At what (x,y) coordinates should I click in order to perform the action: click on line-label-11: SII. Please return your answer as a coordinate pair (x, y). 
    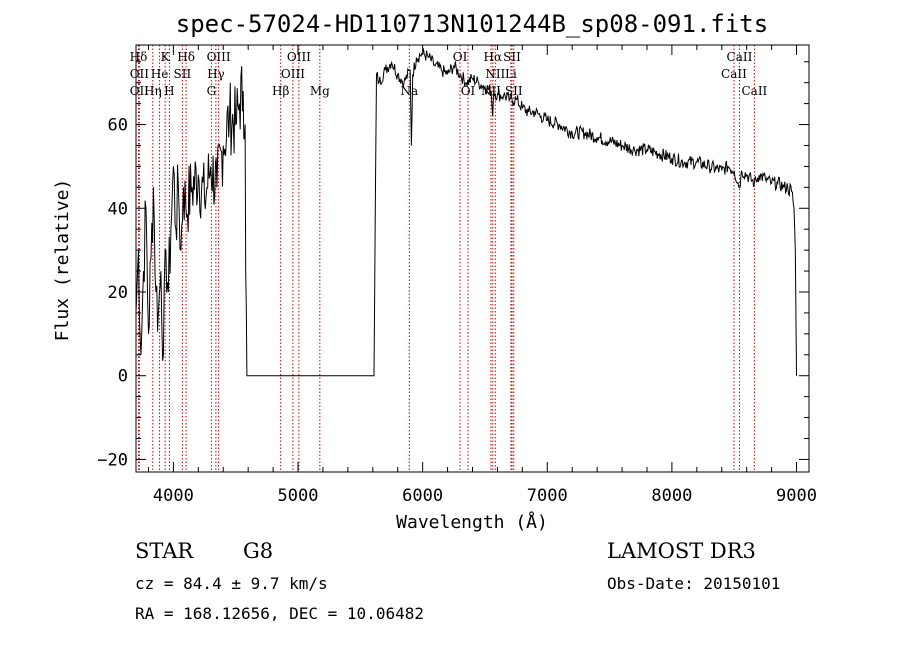
    Looking at the image, I should click on (183, 74).